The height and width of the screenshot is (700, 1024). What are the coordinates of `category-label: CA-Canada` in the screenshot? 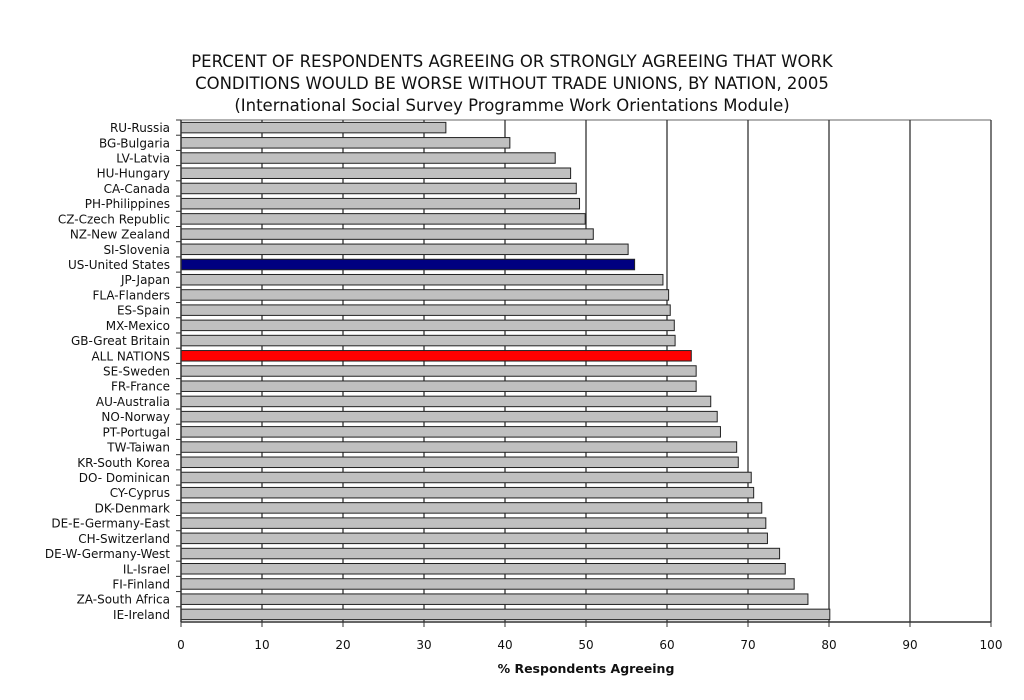 It's located at (137, 189).